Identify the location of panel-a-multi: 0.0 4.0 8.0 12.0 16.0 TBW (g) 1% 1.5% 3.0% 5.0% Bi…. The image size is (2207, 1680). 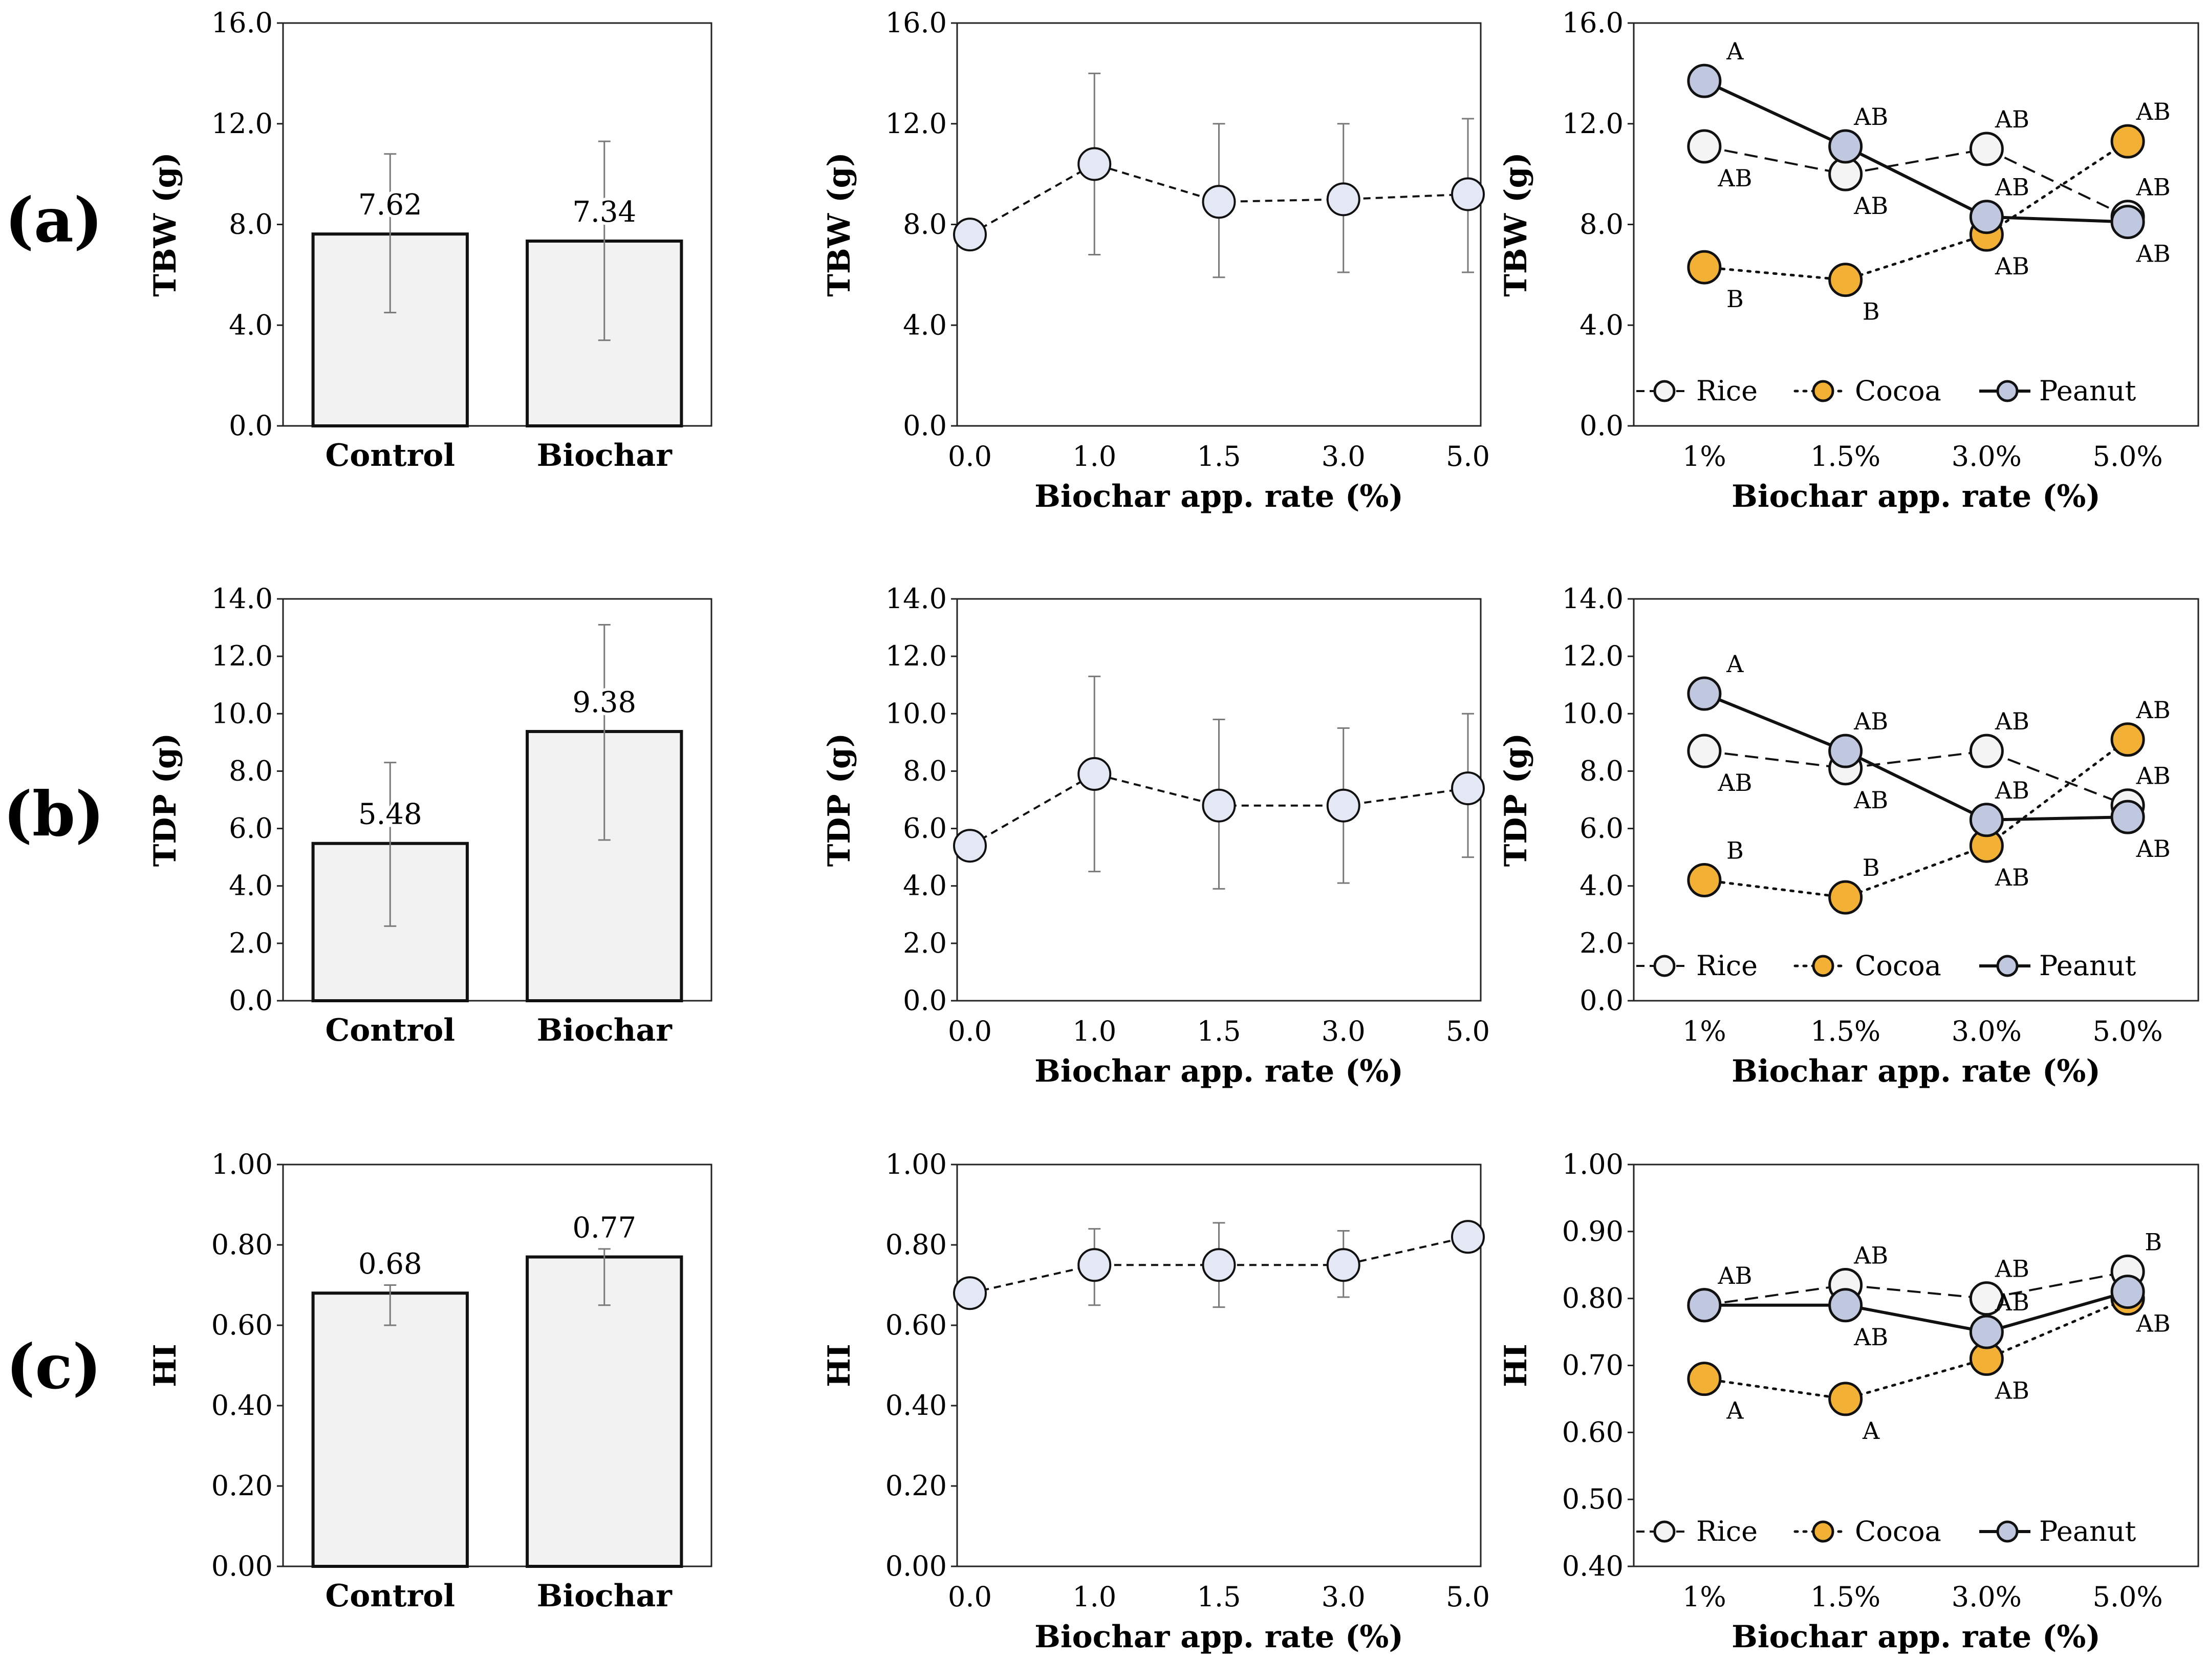
(1849, 260).